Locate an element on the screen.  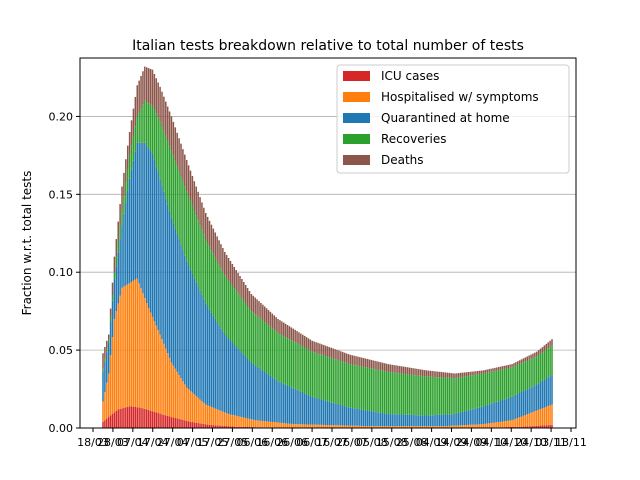
y-tick-label: 0.15 is located at coordinates (61, 194).